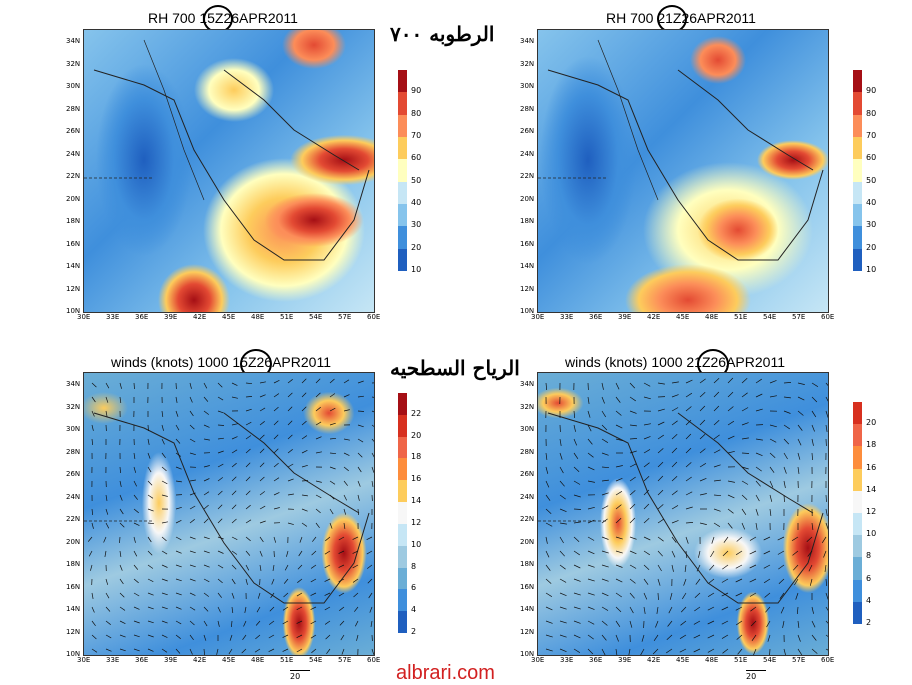 The image size is (912, 685). I want to click on lat-tick-label: 20N, so click(73, 199).